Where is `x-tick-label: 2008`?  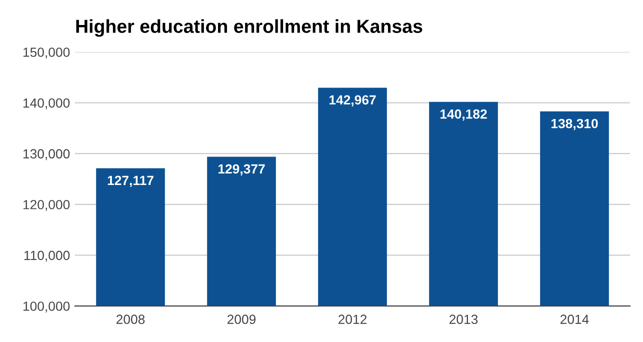 x-tick-label: 2008 is located at coordinates (130, 319).